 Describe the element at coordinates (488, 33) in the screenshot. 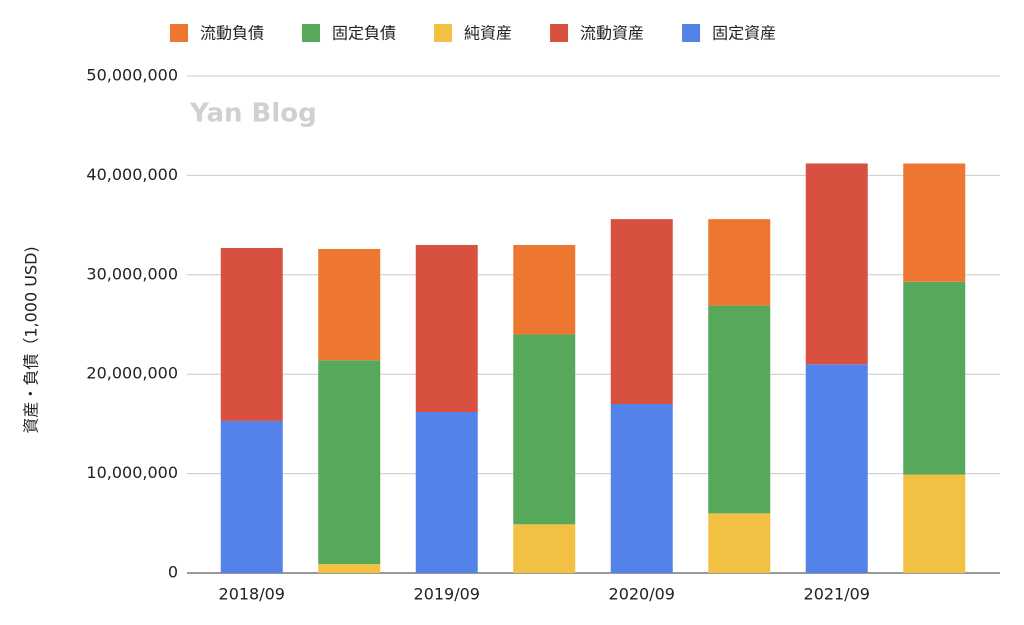

I see `legend-label: 純資産` at that location.